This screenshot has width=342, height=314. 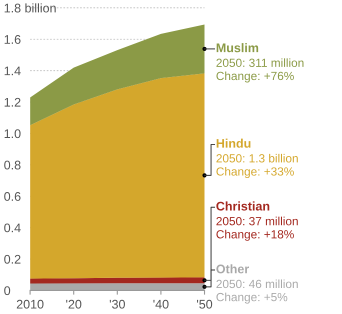 I want to click on series-label: Other, so click(x=232, y=269).